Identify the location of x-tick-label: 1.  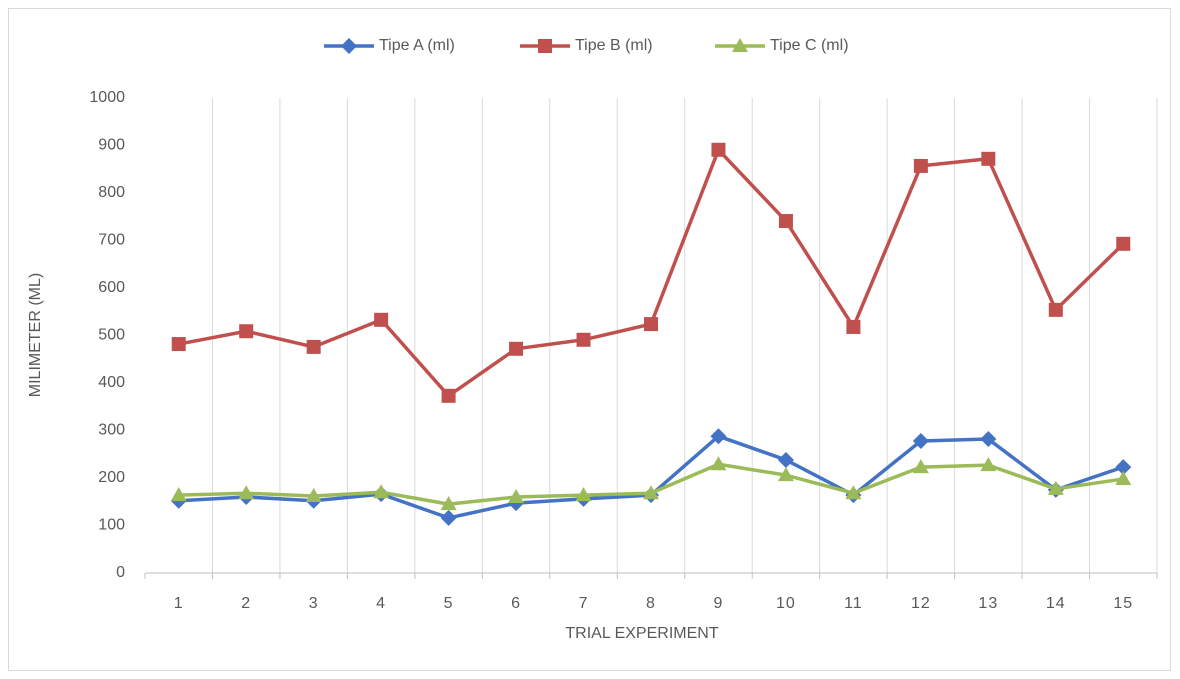
(179, 603).